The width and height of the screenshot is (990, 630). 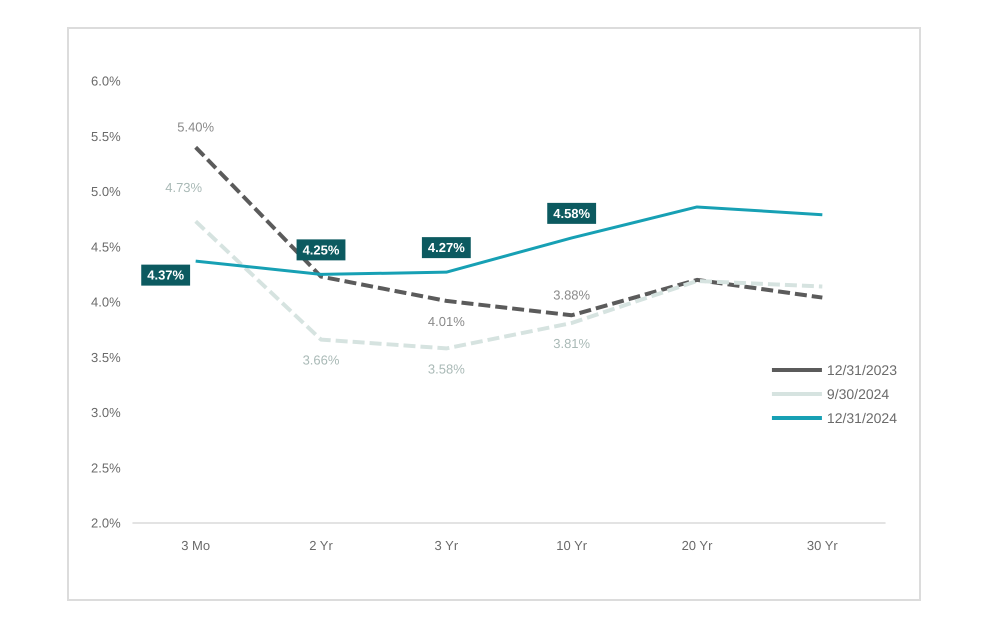 I want to click on y-tick-label: 2.0%, so click(x=106, y=523).